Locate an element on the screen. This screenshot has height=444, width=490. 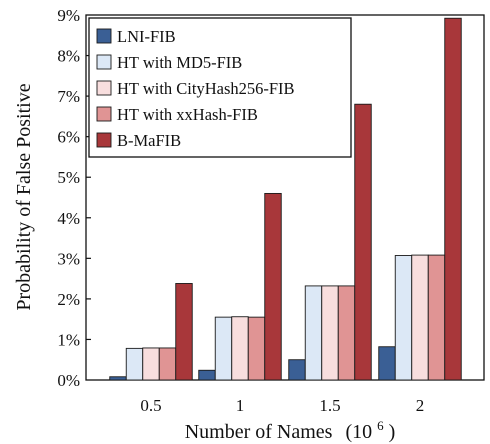
legend-label: HT with xxHash-FIB is located at coordinates (187, 114).